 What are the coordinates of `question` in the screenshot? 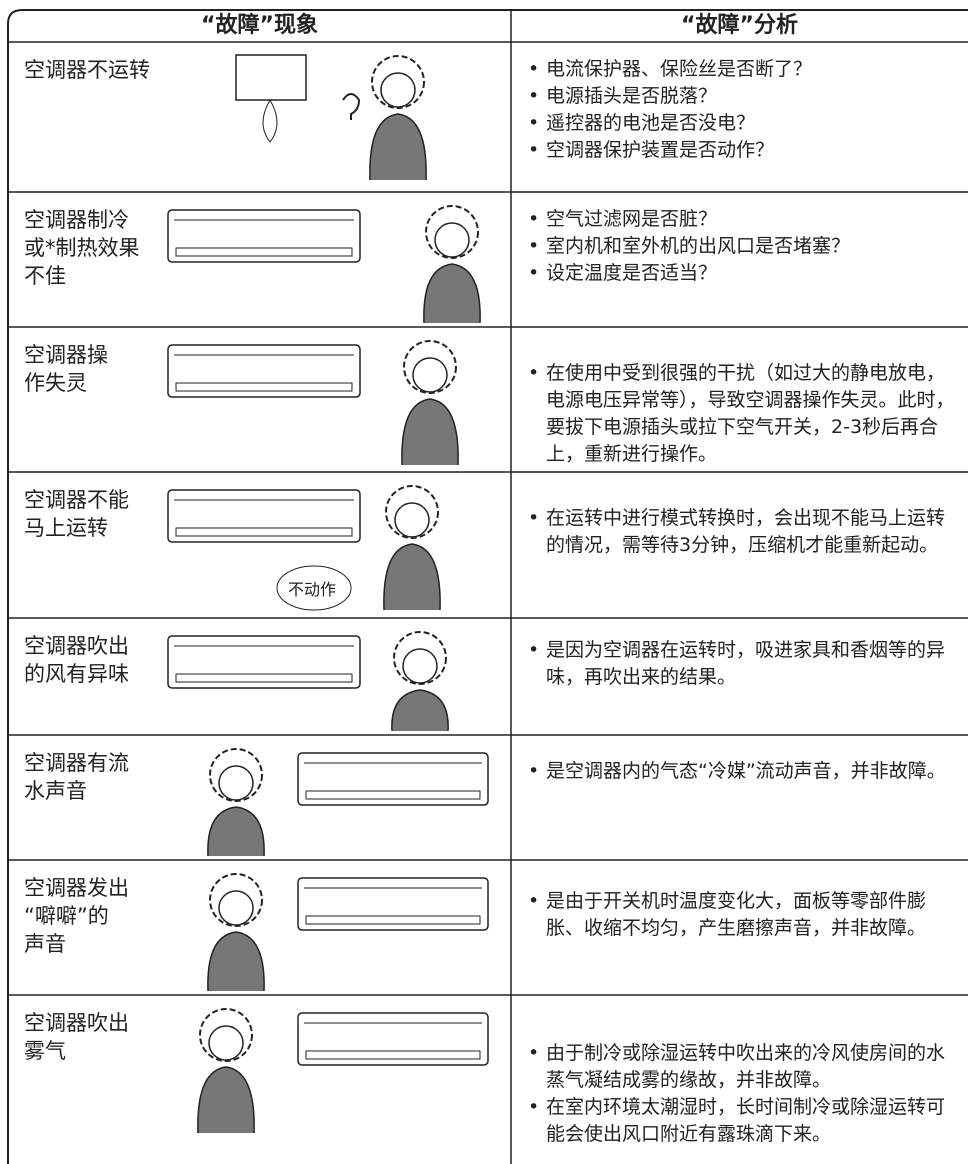 It's located at (351, 106).